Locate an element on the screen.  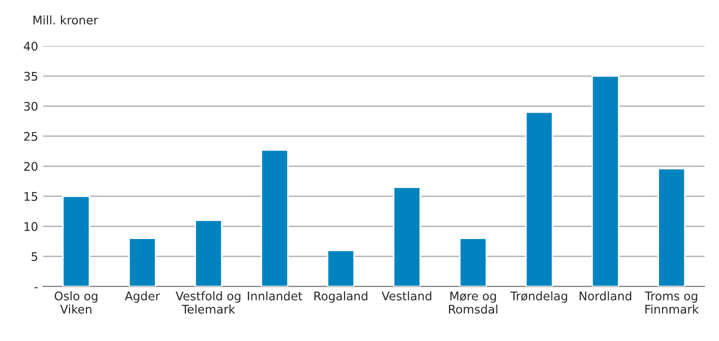
y-tick-label: 15 is located at coordinates (31, 196).